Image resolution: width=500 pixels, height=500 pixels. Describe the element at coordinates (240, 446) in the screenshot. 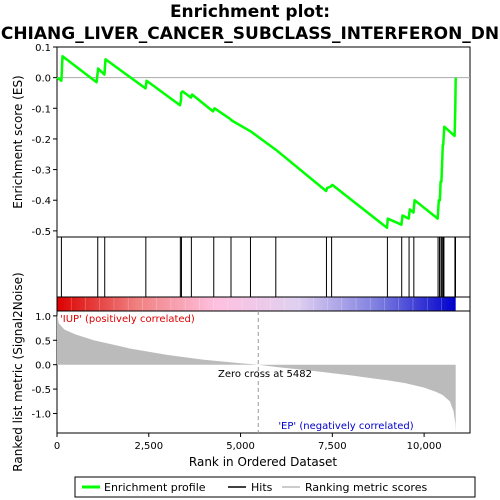

I see `x-tick-label: 5,000` at that location.